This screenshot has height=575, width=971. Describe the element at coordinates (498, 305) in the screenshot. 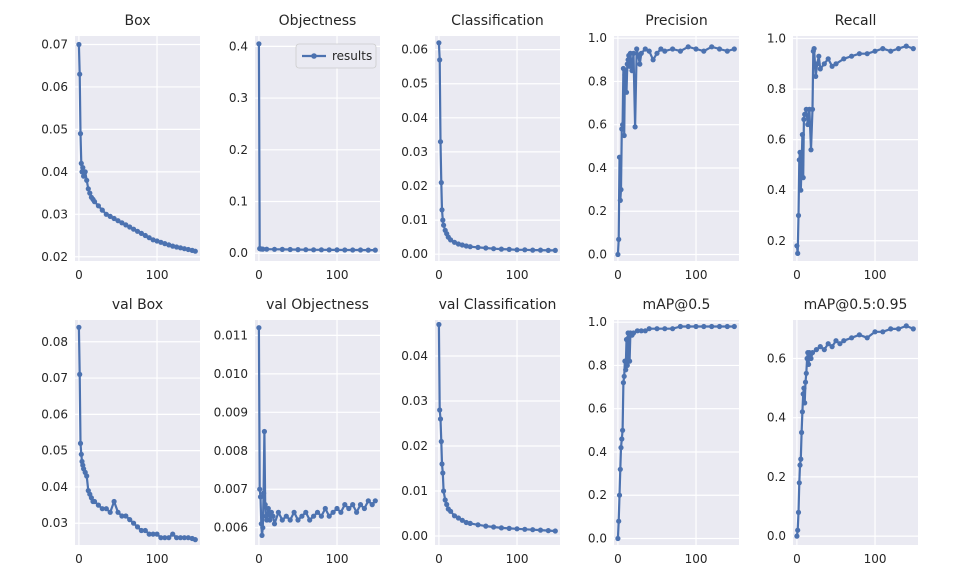

I see `panel-val-classification-title: val Classification` at that location.